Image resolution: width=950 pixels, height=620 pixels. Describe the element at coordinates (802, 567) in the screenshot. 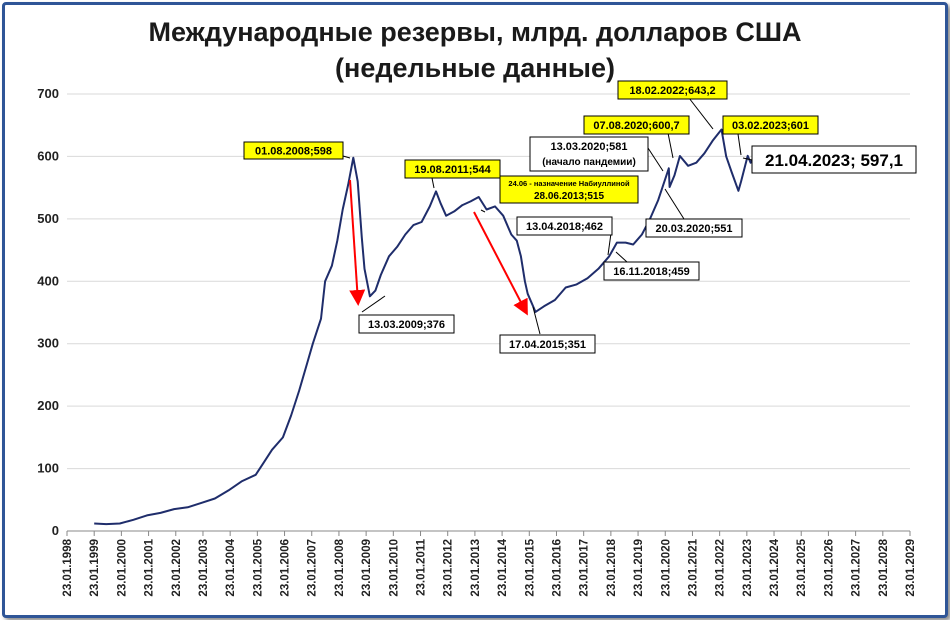

I see `x-tick-label: 23.01.2025` at that location.